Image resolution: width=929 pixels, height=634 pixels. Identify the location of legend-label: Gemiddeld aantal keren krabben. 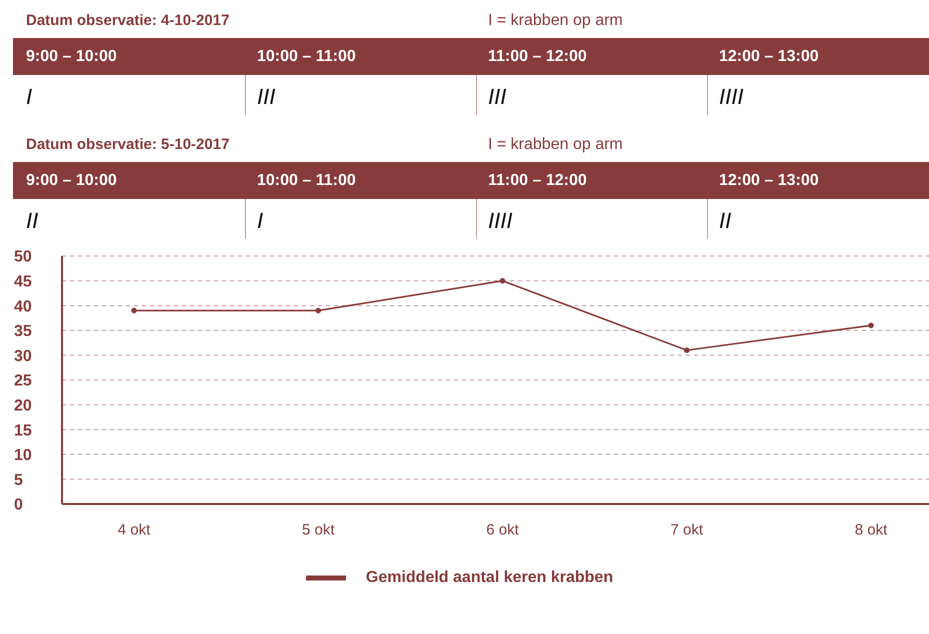
(490, 577).